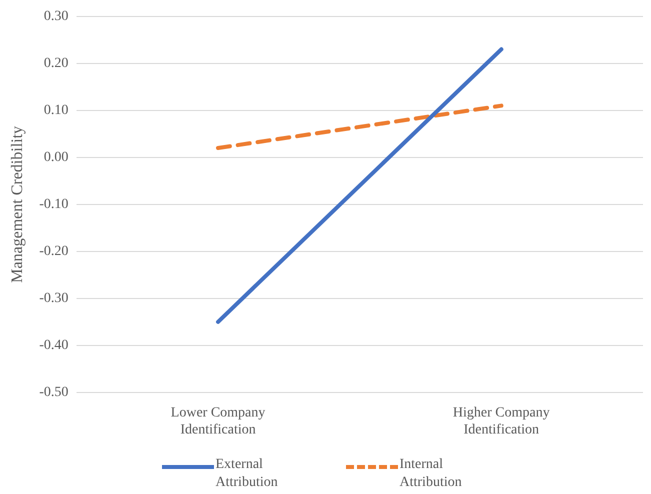  Describe the element at coordinates (53, 346) in the screenshot. I see `y-tick-label: -0.40` at that location.